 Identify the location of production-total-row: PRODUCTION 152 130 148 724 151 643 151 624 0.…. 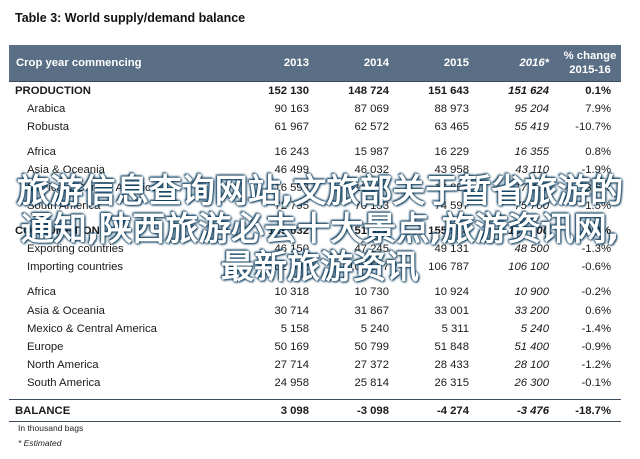
(315, 90).